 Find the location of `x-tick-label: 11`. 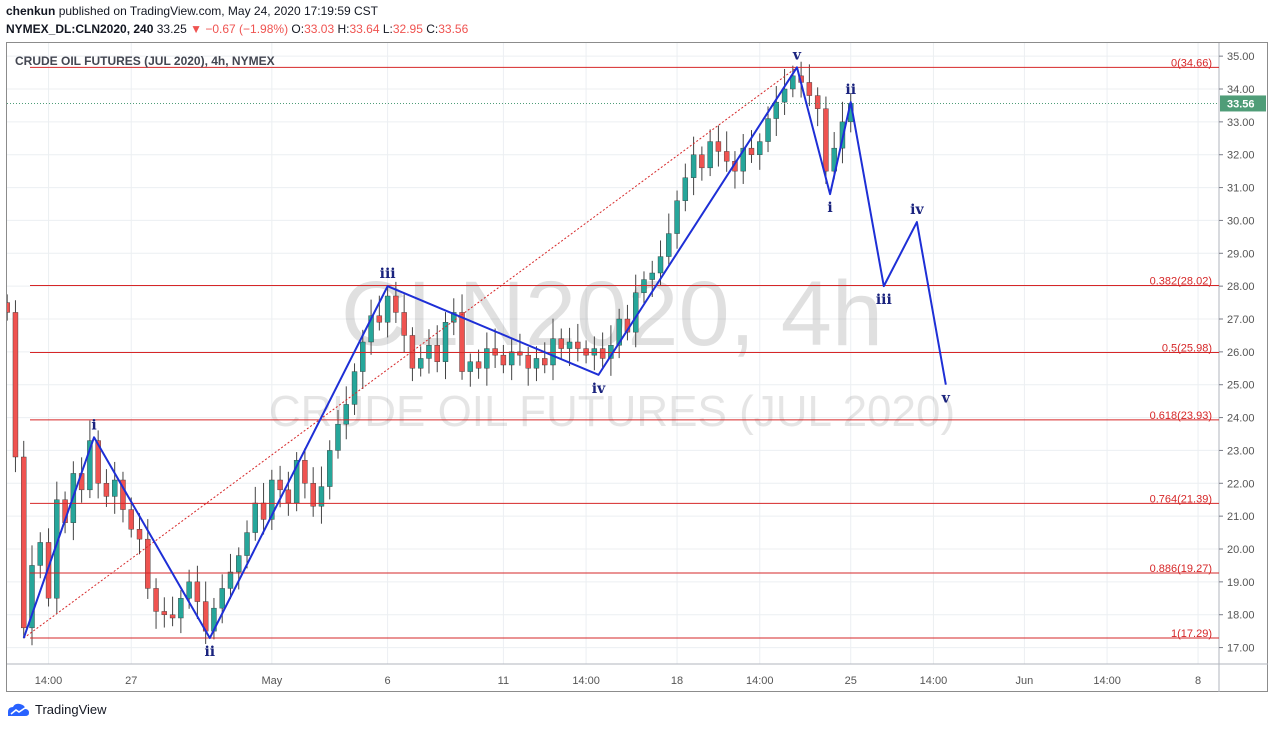

x-tick-label: 11 is located at coordinates (503, 681).